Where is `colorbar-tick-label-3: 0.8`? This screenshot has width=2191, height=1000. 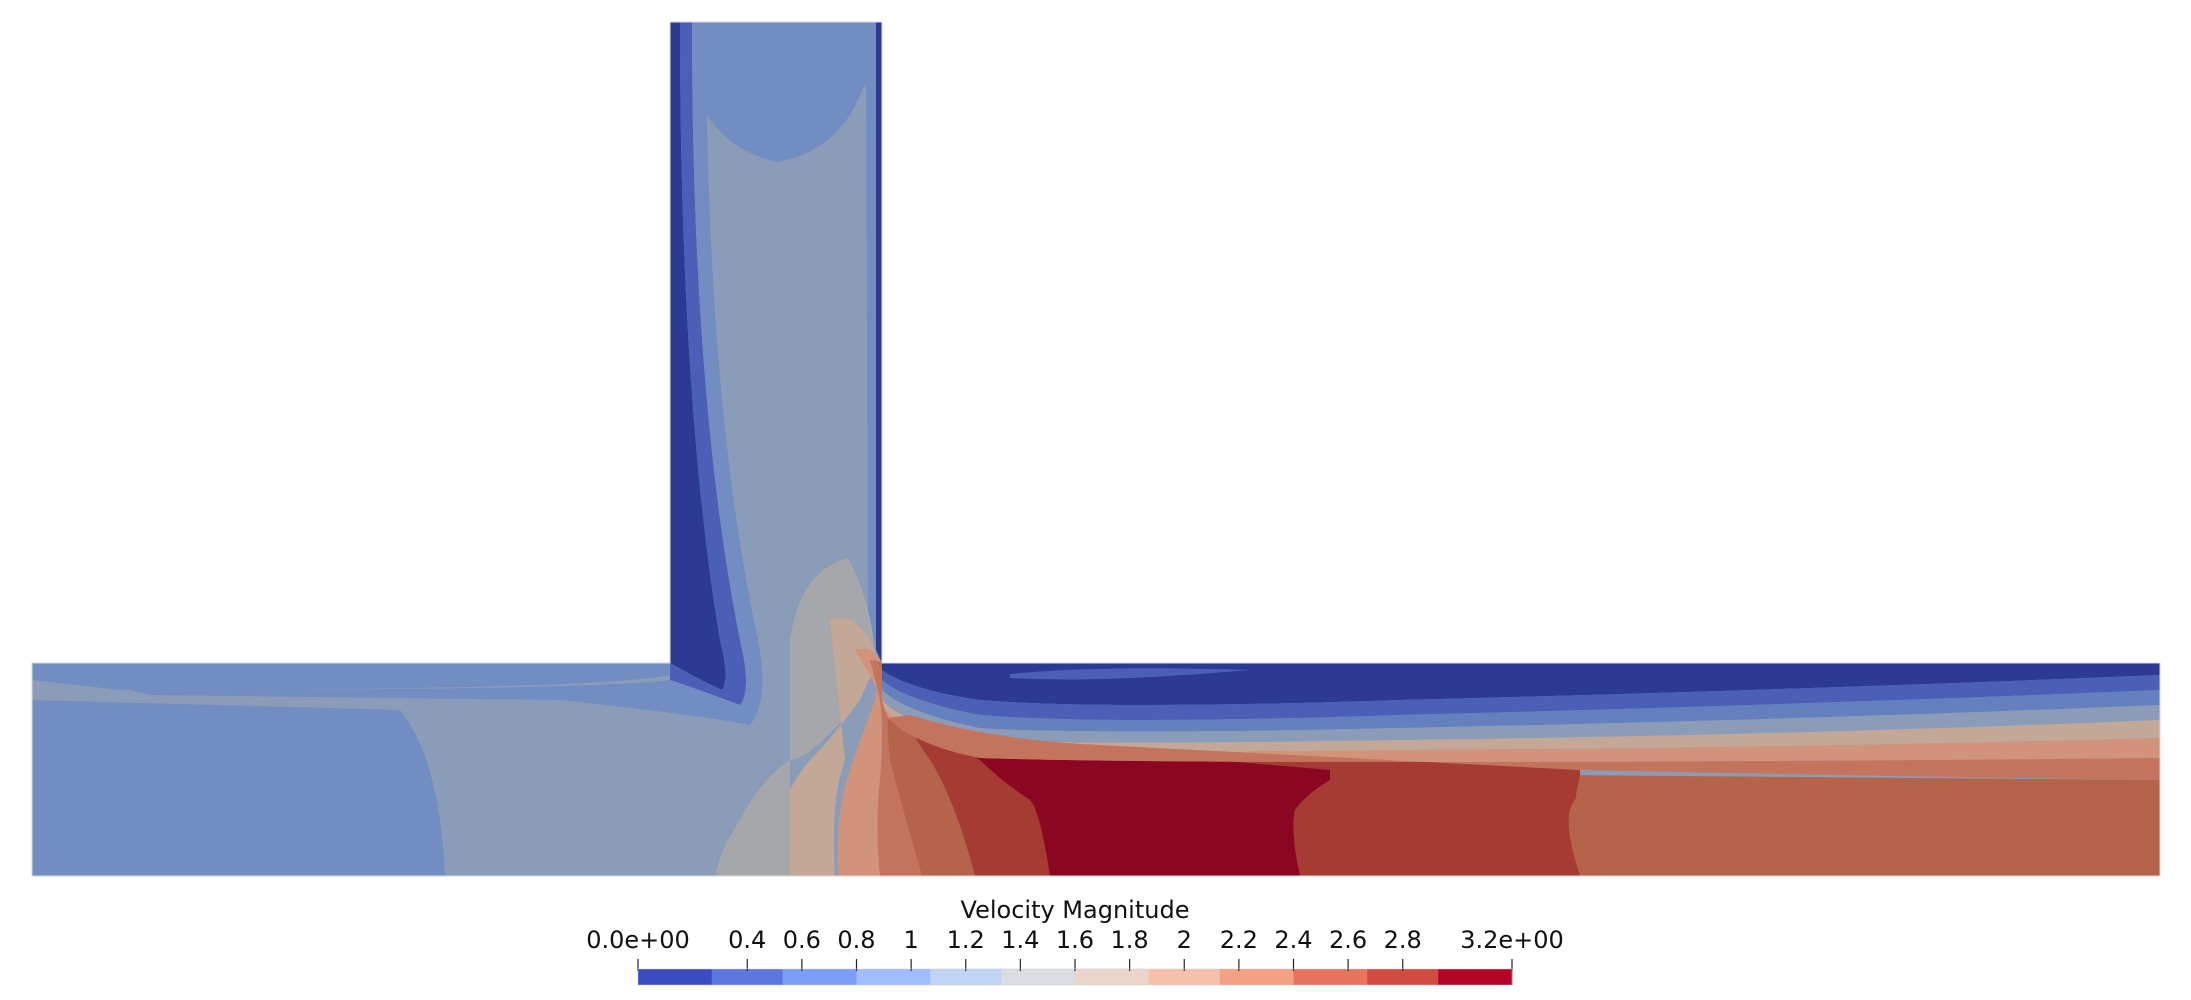 colorbar-tick-label-3: 0.8 is located at coordinates (856, 940).